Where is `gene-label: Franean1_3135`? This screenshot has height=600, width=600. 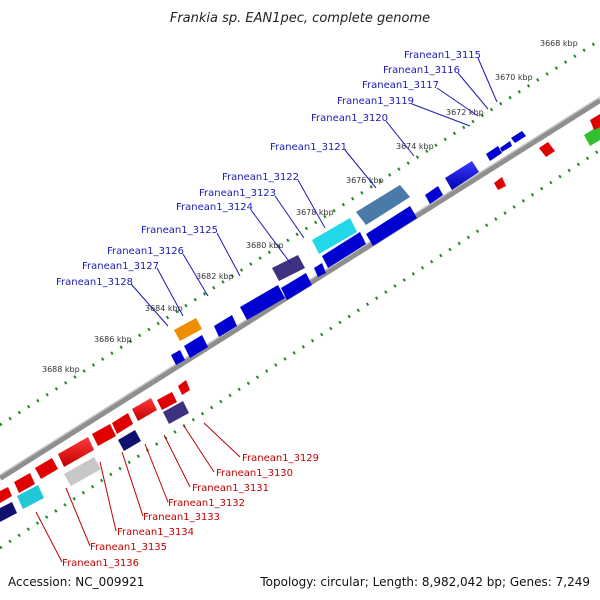
gene-label: Franean1_3135 is located at coordinates (128, 547).